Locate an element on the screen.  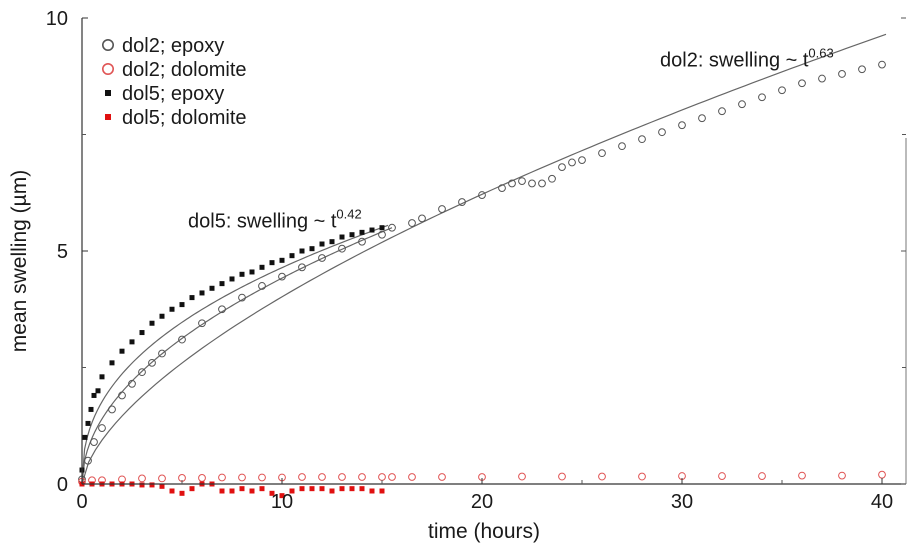
legend-marker-dol2-dolomite is located at coordinates (108, 68).